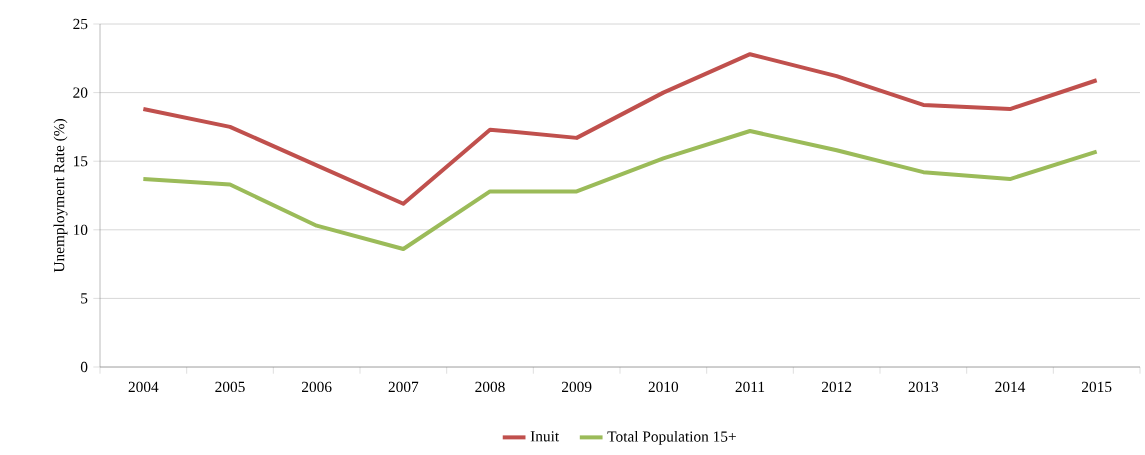 The width and height of the screenshot is (1145, 455). I want to click on legend-label: Total Population 15+, so click(671, 437).